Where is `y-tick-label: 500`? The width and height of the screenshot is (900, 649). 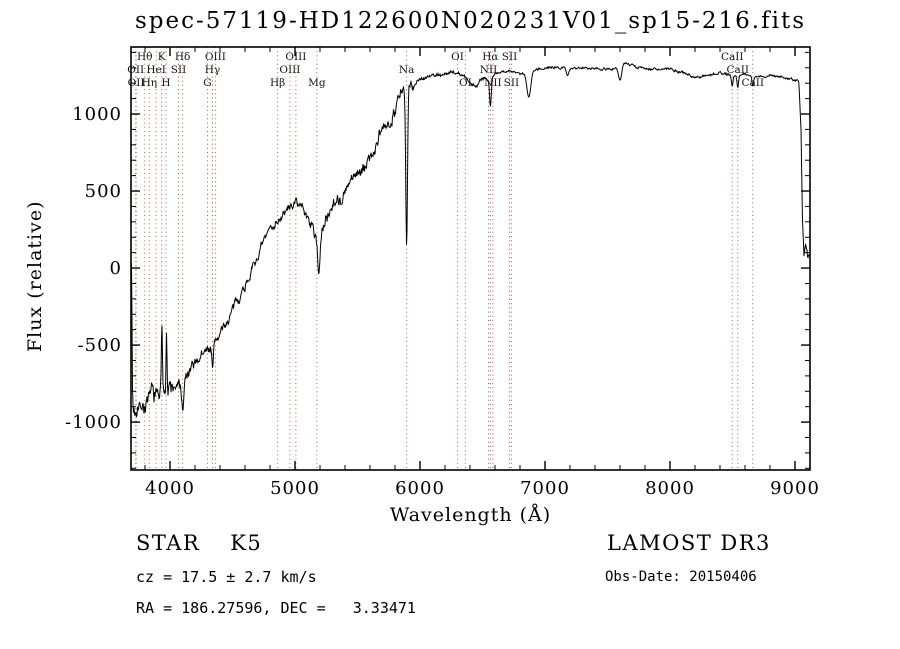
y-tick-label: 500 is located at coordinates (103, 191).